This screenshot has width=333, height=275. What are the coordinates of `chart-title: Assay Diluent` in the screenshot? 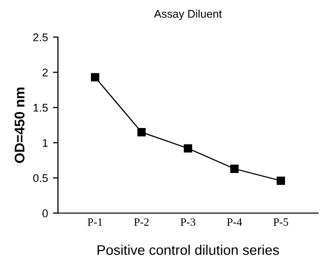 It's located at (188, 15).